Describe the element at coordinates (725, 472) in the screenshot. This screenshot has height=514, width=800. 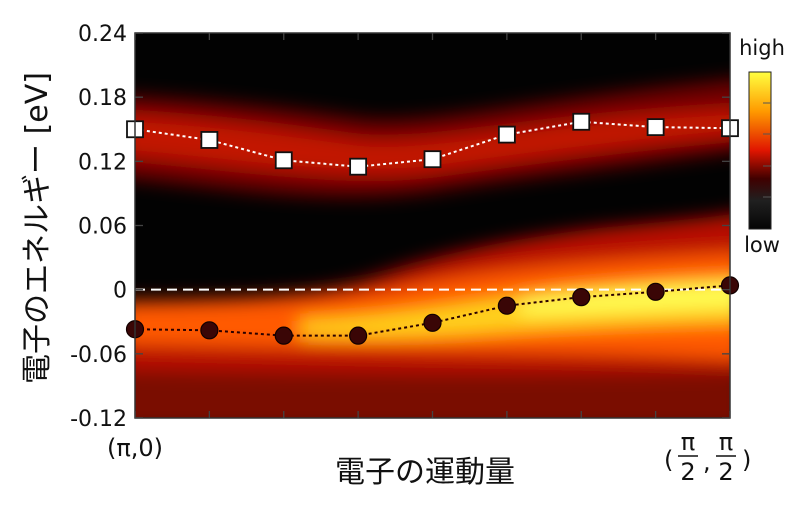
I see `x-end-den-2: 2` at that location.